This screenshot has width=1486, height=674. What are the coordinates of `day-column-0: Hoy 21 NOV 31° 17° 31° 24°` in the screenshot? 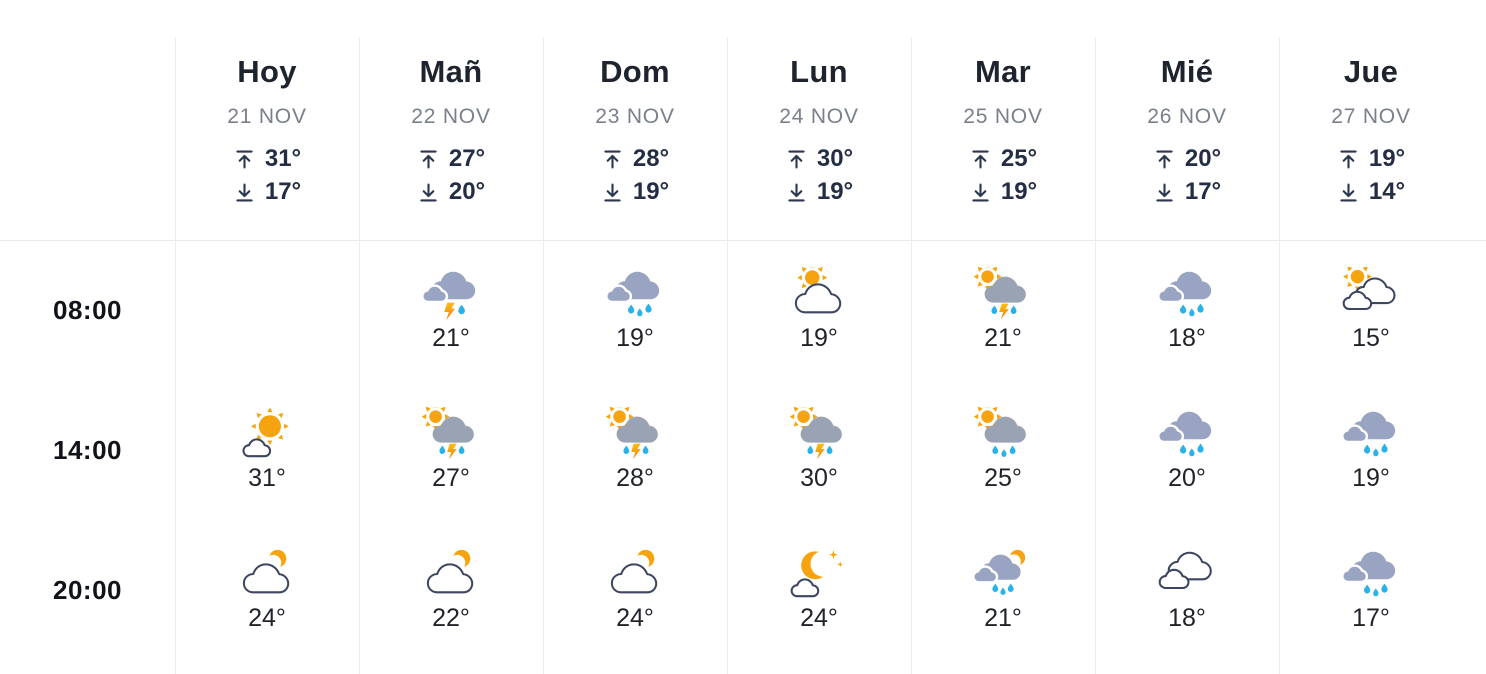 It's located at (267, 337).